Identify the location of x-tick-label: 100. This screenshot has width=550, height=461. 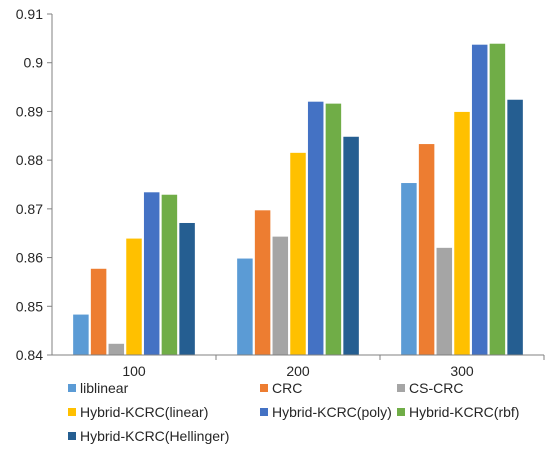
(134, 371).